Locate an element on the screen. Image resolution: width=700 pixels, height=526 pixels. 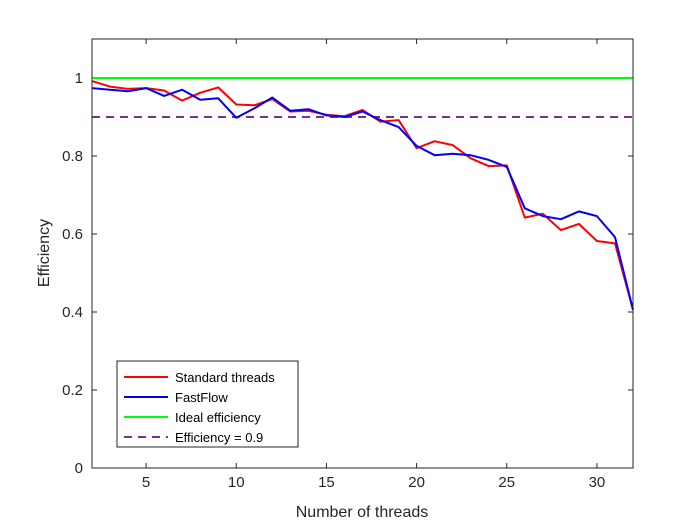
x-tick-label: 20 is located at coordinates (416, 482).